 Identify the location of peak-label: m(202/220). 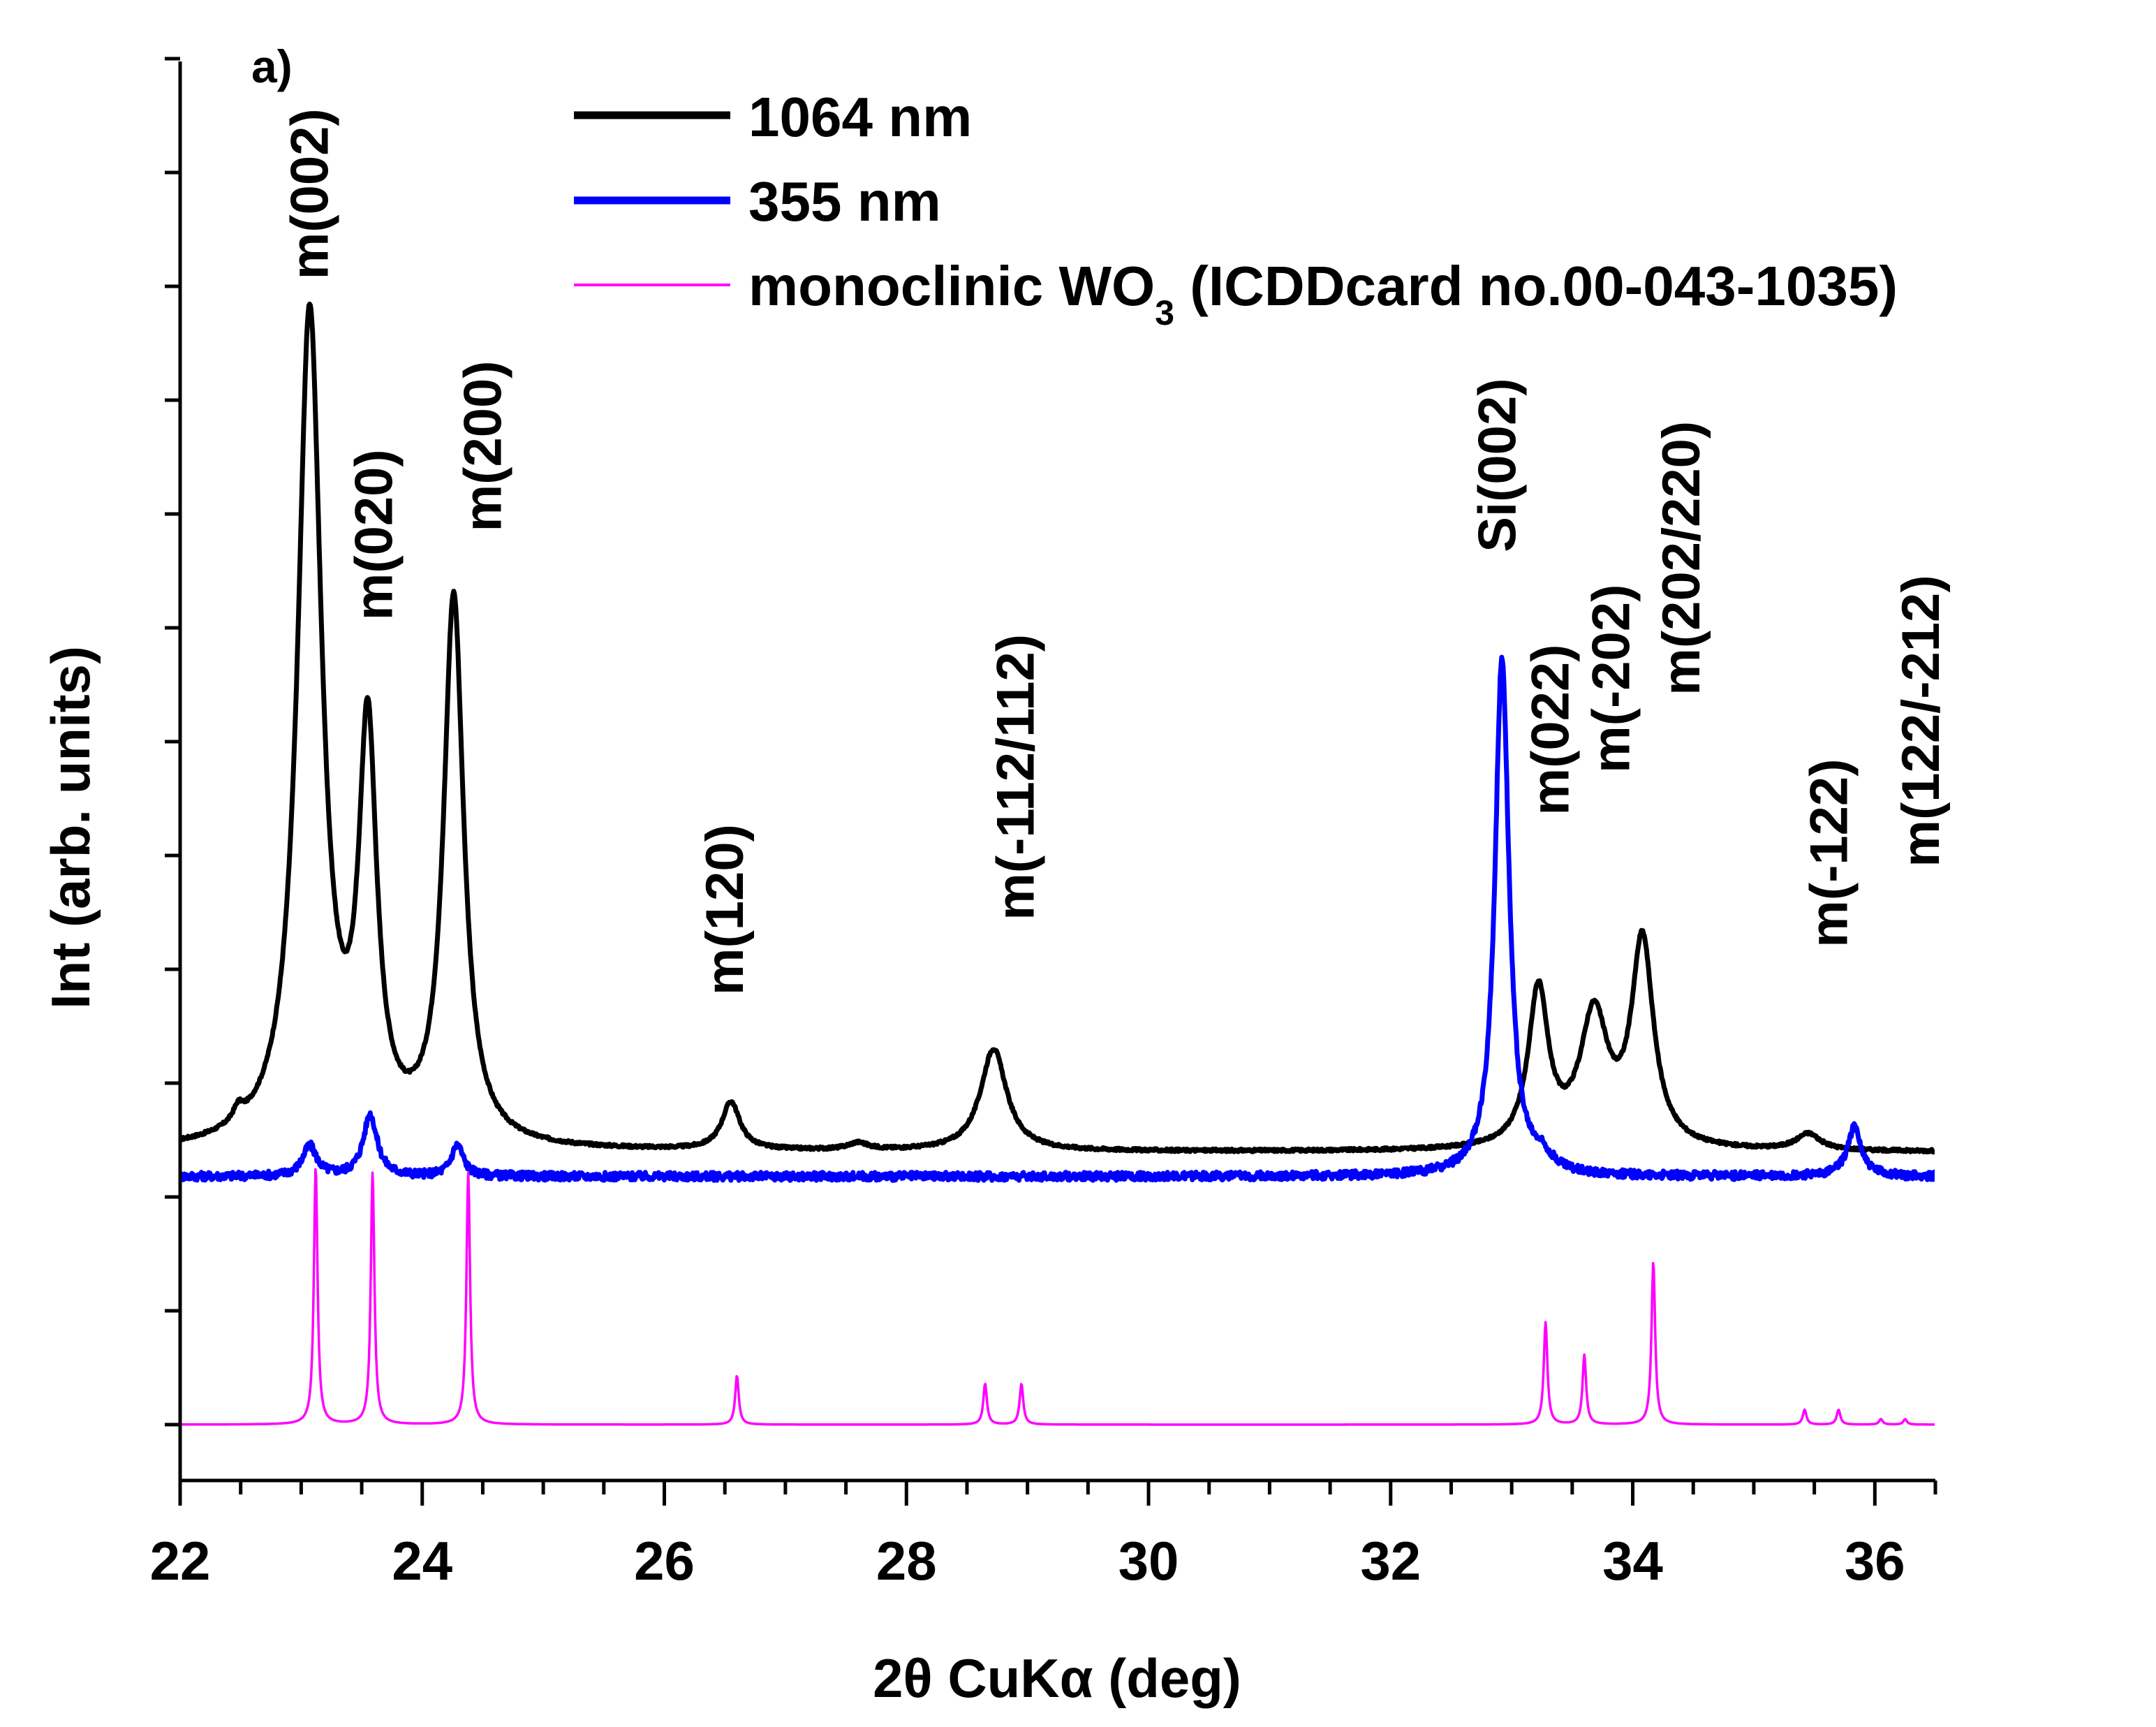
(1681, 558).